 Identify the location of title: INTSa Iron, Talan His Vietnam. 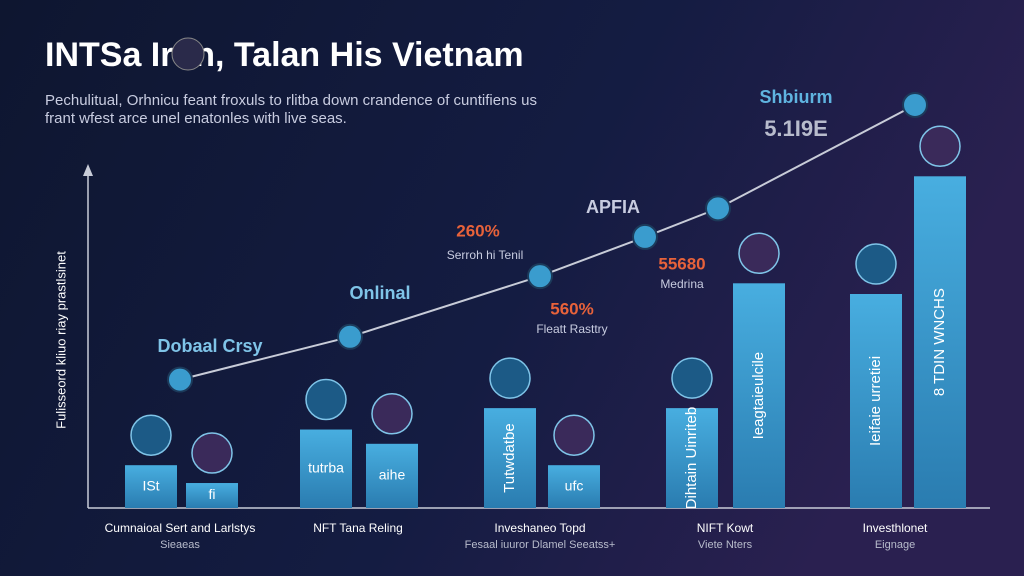
(284, 55).